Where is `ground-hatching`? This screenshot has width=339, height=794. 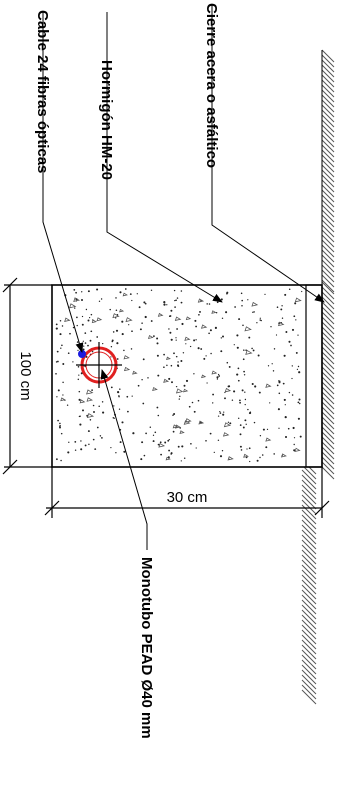
ground-hatching is located at coordinates (318, 377).